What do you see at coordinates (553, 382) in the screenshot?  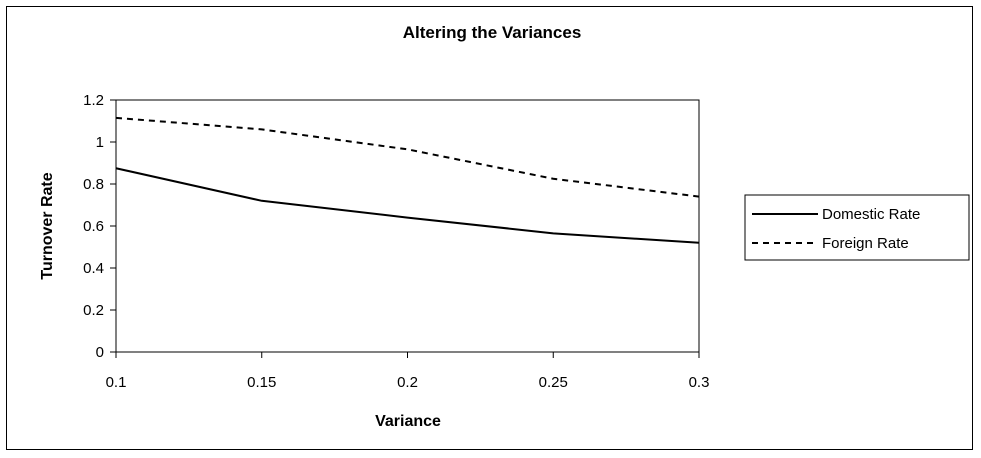 I see `x-tick-label: 0.25` at bounding box center [553, 382].